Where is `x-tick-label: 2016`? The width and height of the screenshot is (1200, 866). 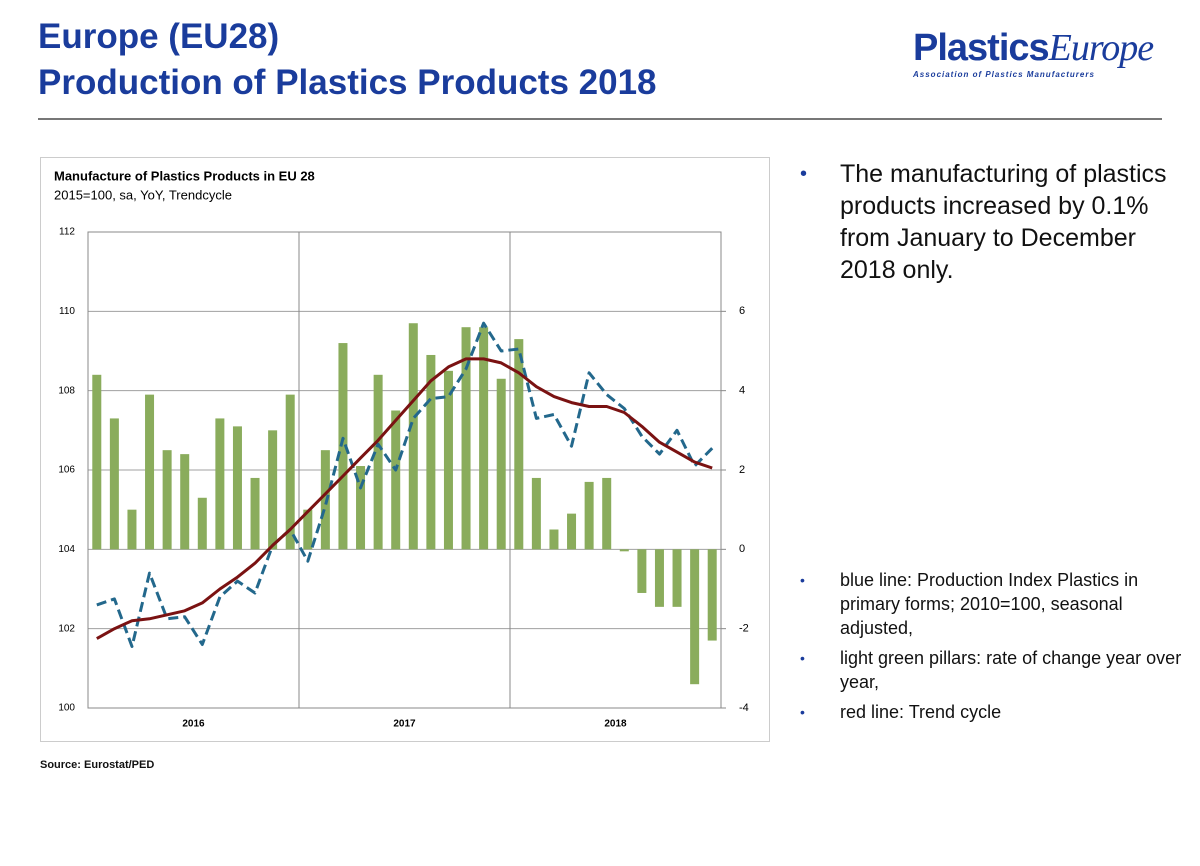
x-tick-label: 2016 is located at coordinates (193, 724).